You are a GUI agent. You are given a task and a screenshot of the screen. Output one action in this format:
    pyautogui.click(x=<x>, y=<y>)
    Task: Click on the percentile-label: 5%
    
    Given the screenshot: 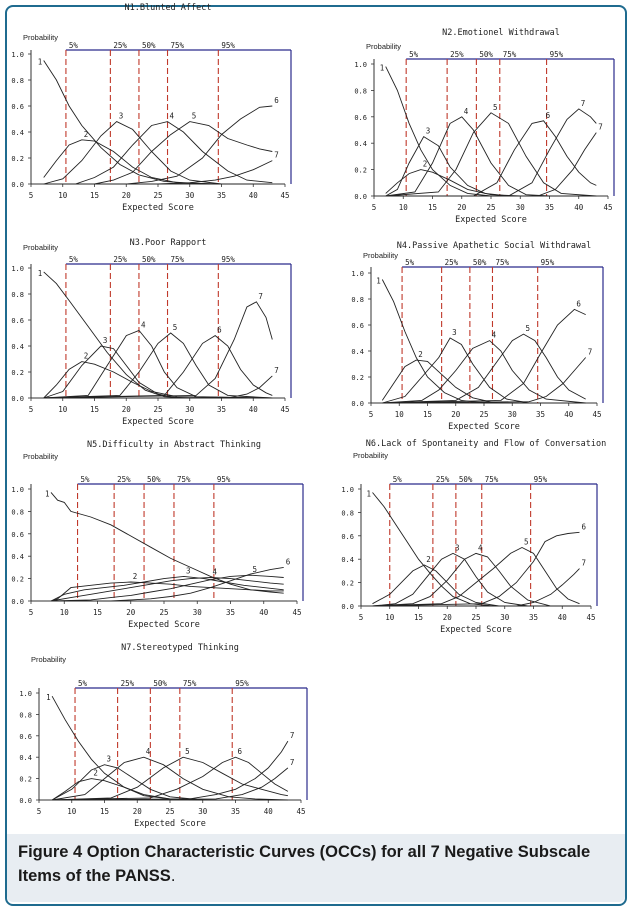 What is the action you would take?
    pyautogui.click(x=74, y=45)
    